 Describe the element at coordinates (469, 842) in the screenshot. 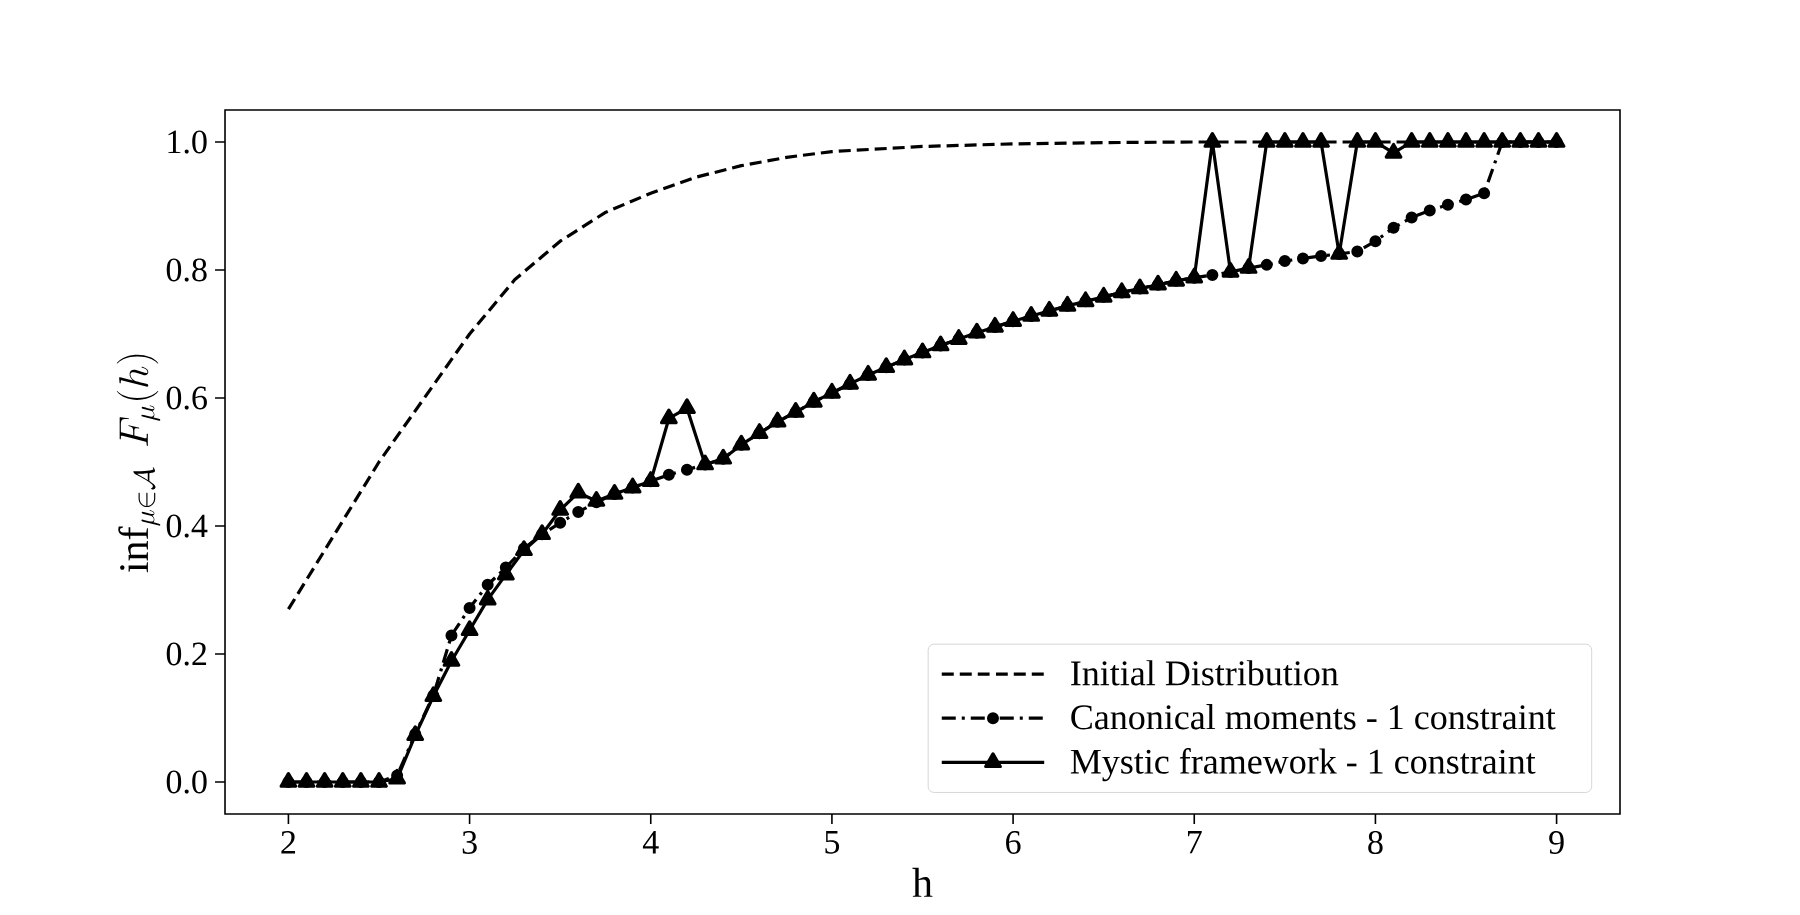

I see `x-tick-label: 3` at that location.